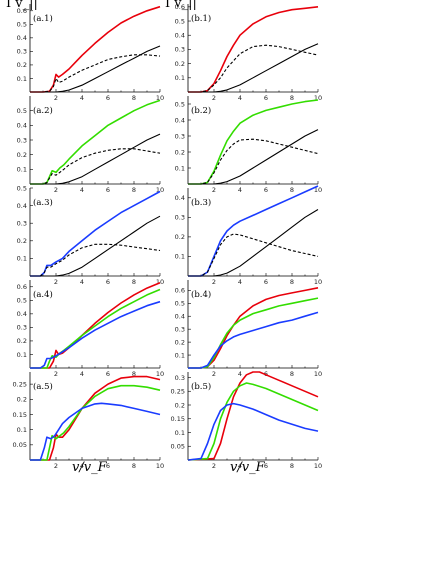 The image size is (436, 564). I want to click on panel-label: (b.2), so click(201, 110).